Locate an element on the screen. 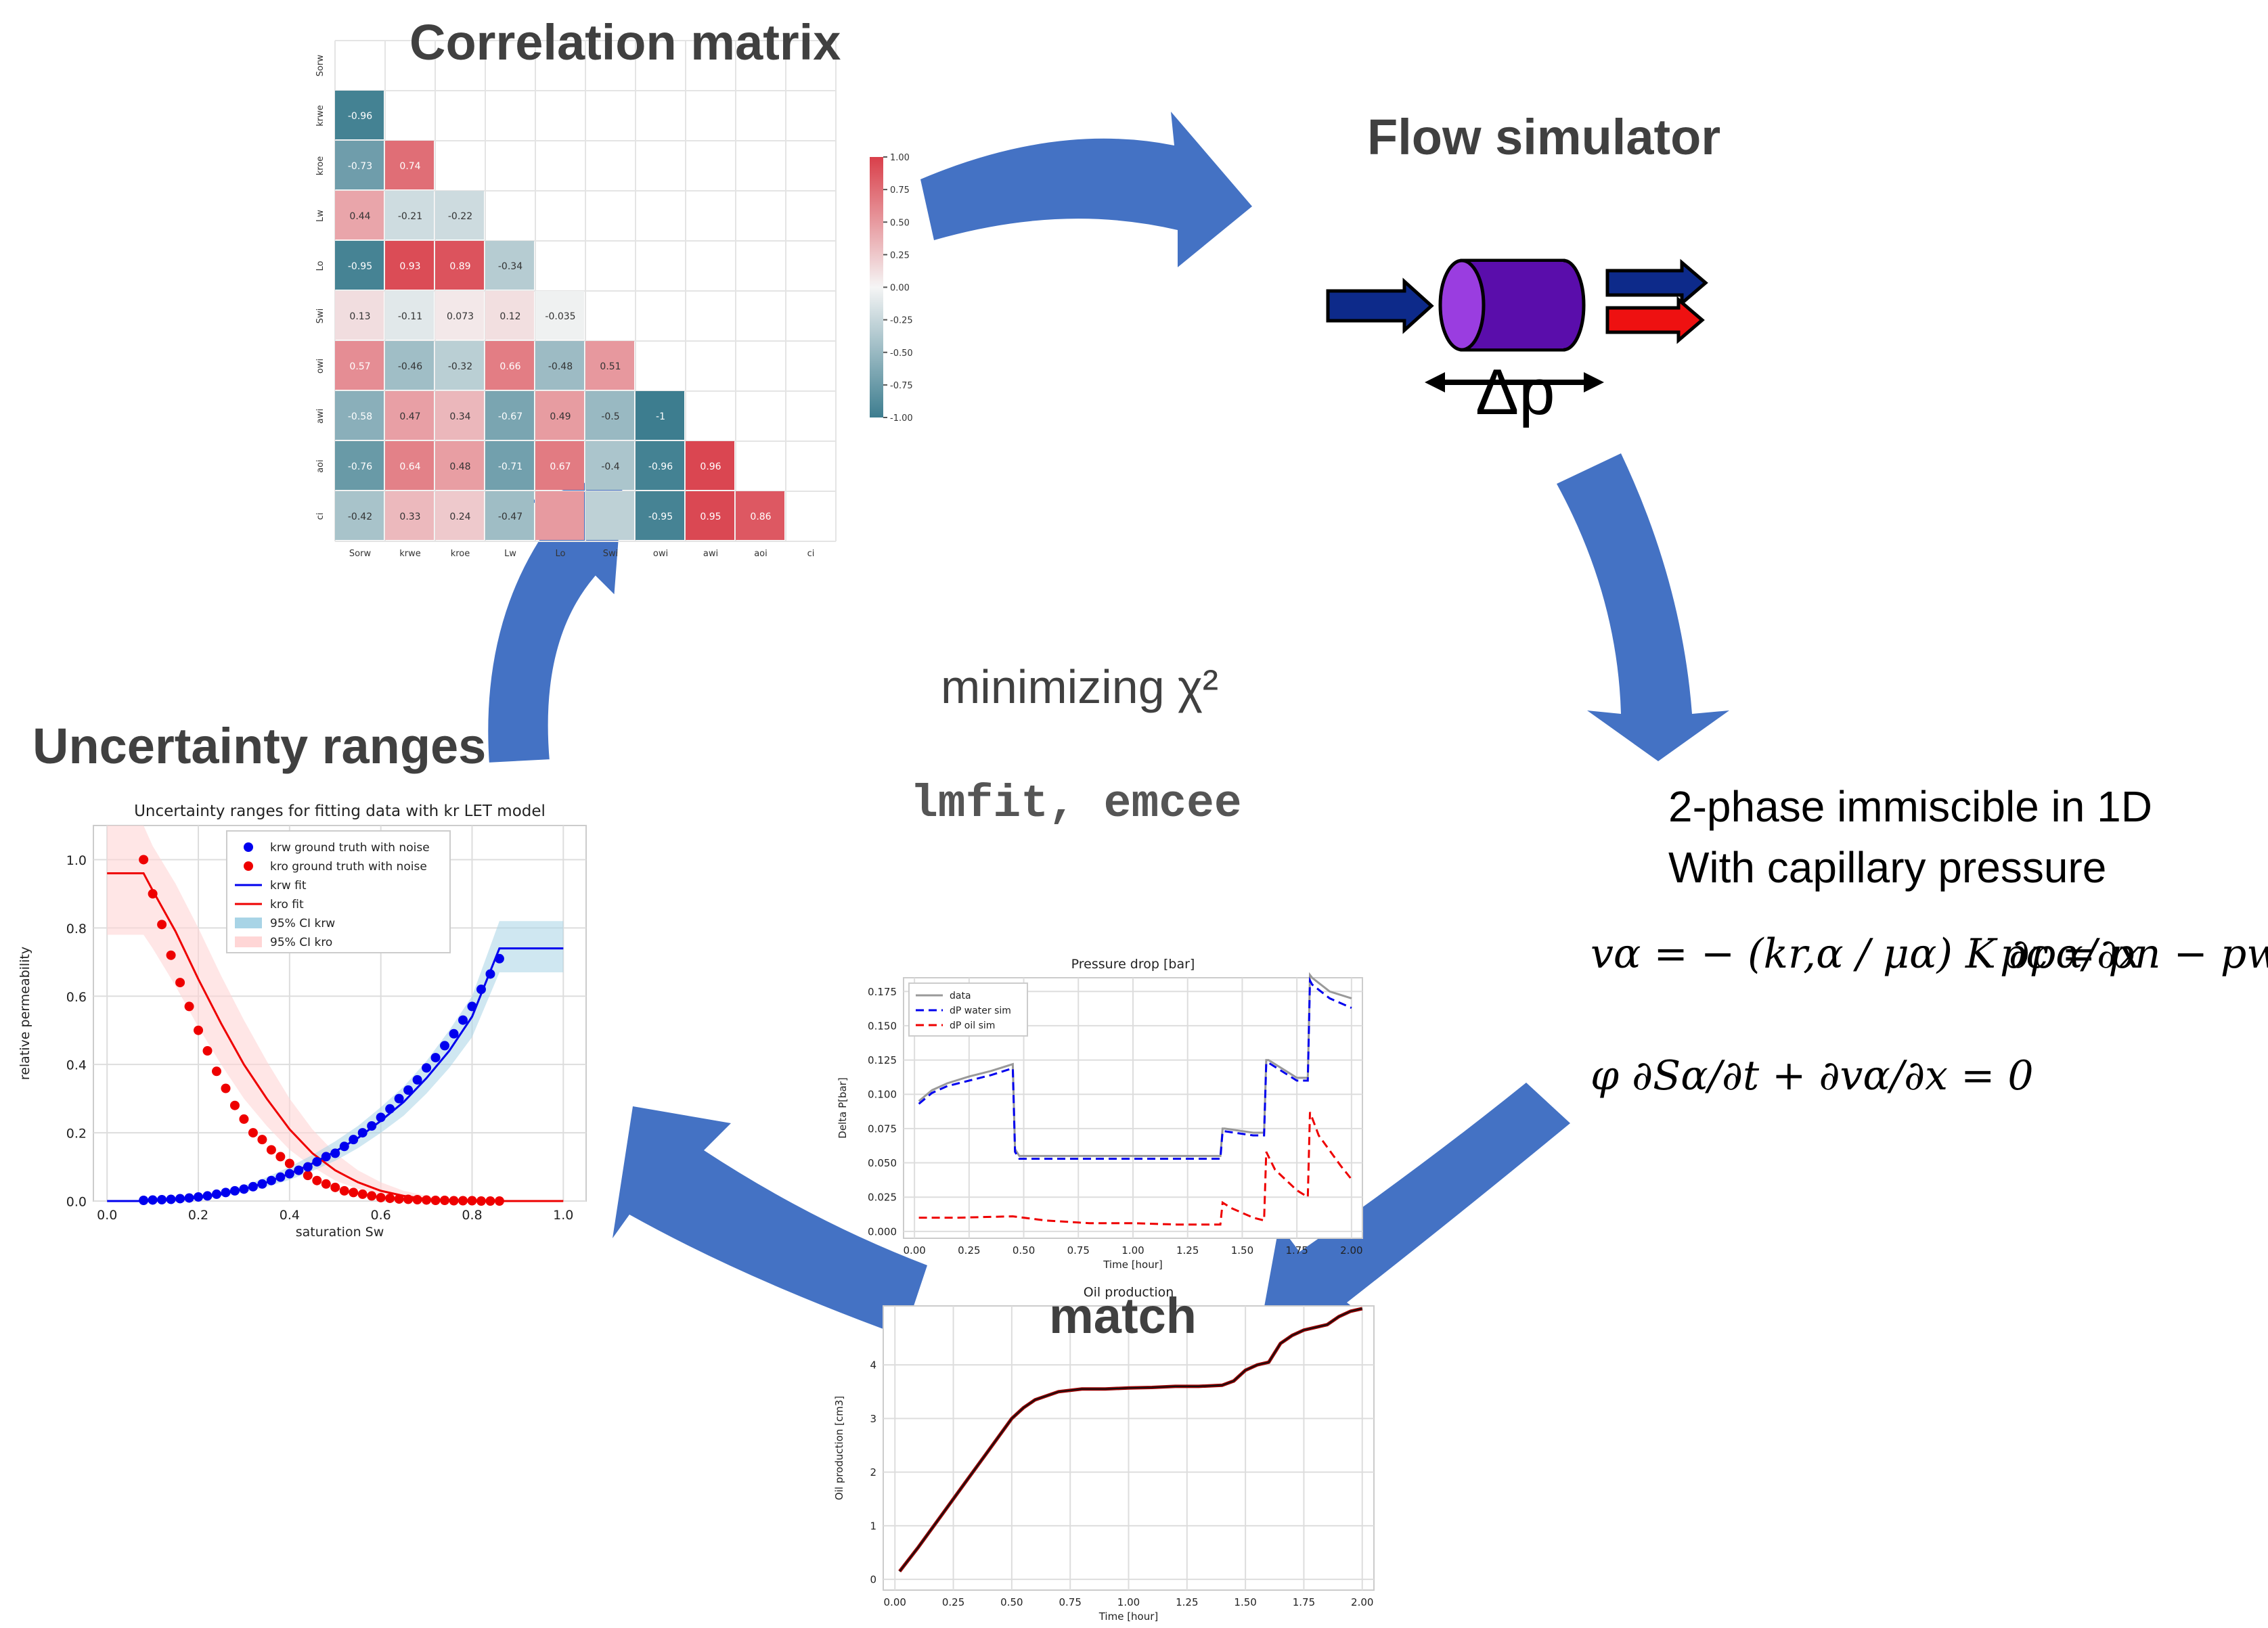 The height and width of the screenshot is (1628, 2268). x-tick-label: 0.4 is located at coordinates (290, 1215).